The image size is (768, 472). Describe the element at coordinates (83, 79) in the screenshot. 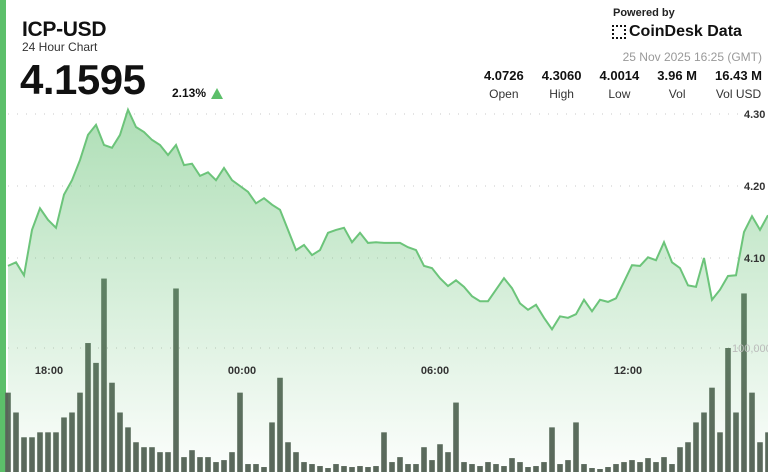

I see `current-price: 4.1595` at that location.